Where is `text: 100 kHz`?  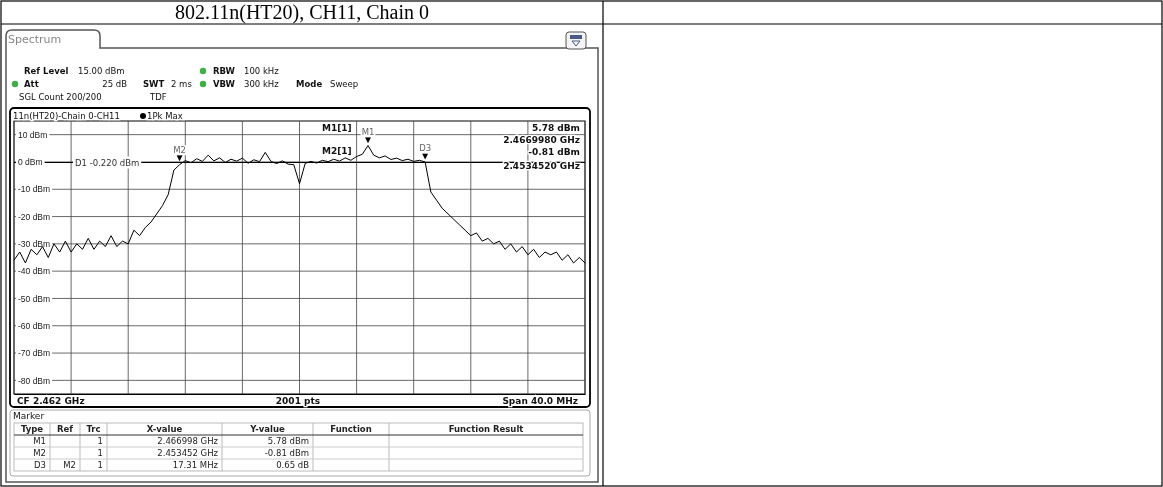
text: 100 kHz is located at coordinates (262, 71).